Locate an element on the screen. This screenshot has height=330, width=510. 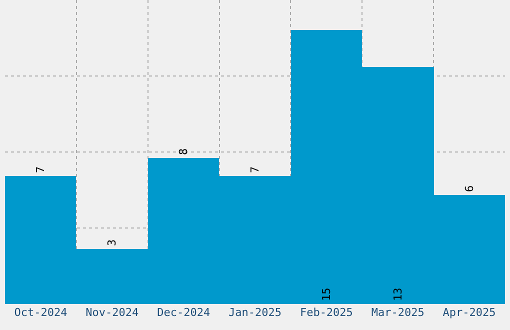
data-label: 8 is located at coordinates (183, 151).